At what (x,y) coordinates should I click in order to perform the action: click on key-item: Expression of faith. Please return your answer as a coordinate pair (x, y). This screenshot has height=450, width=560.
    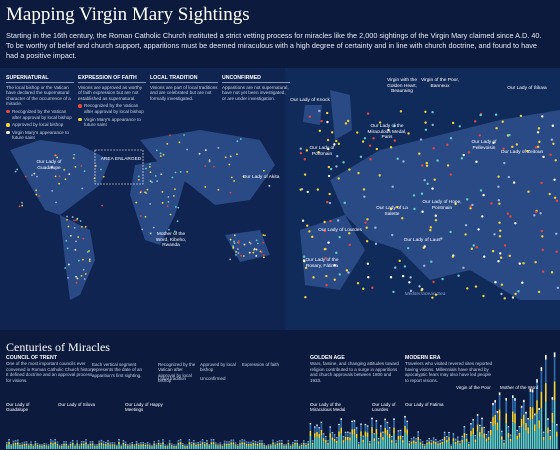
    Looking at the image, I should click on (261, 364).